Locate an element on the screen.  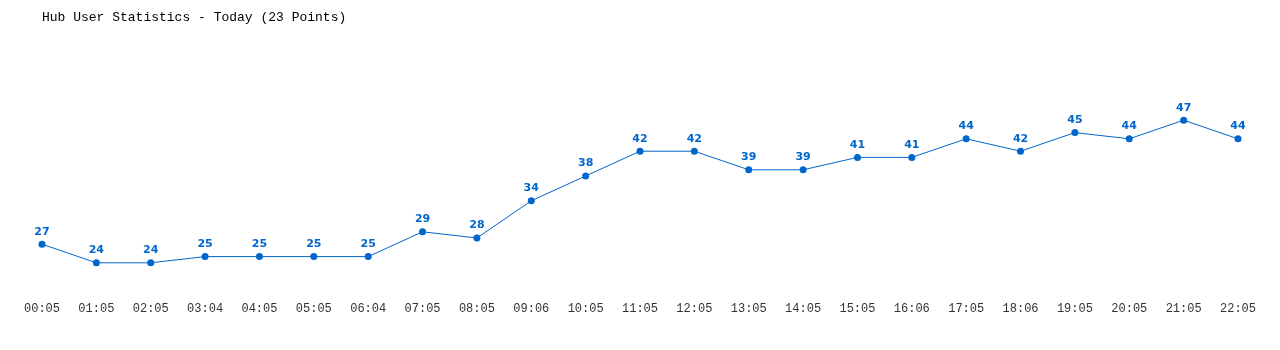
x-tick-label: 12:05 is located at coordinates (694, 308).